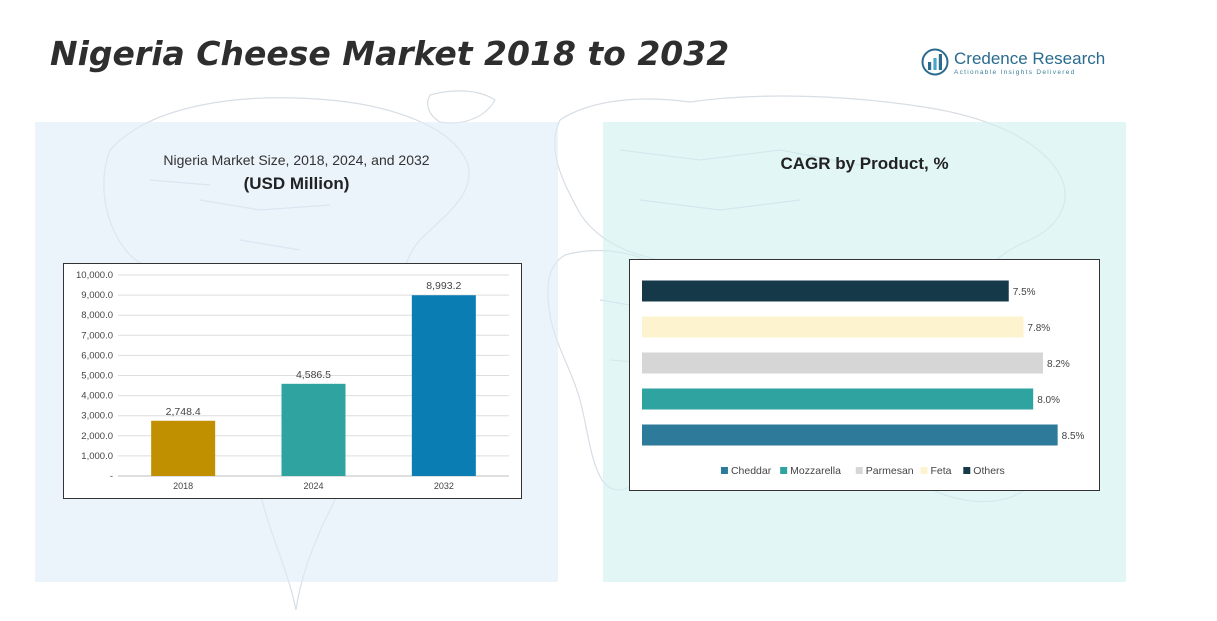 Image resolution: width=1217 pixels, height=621 pixels. What do you see at coordinates (97, 335) in the screenshot?
I see `y-tick-label: 7,000.0` at bounding box center [97, 335].